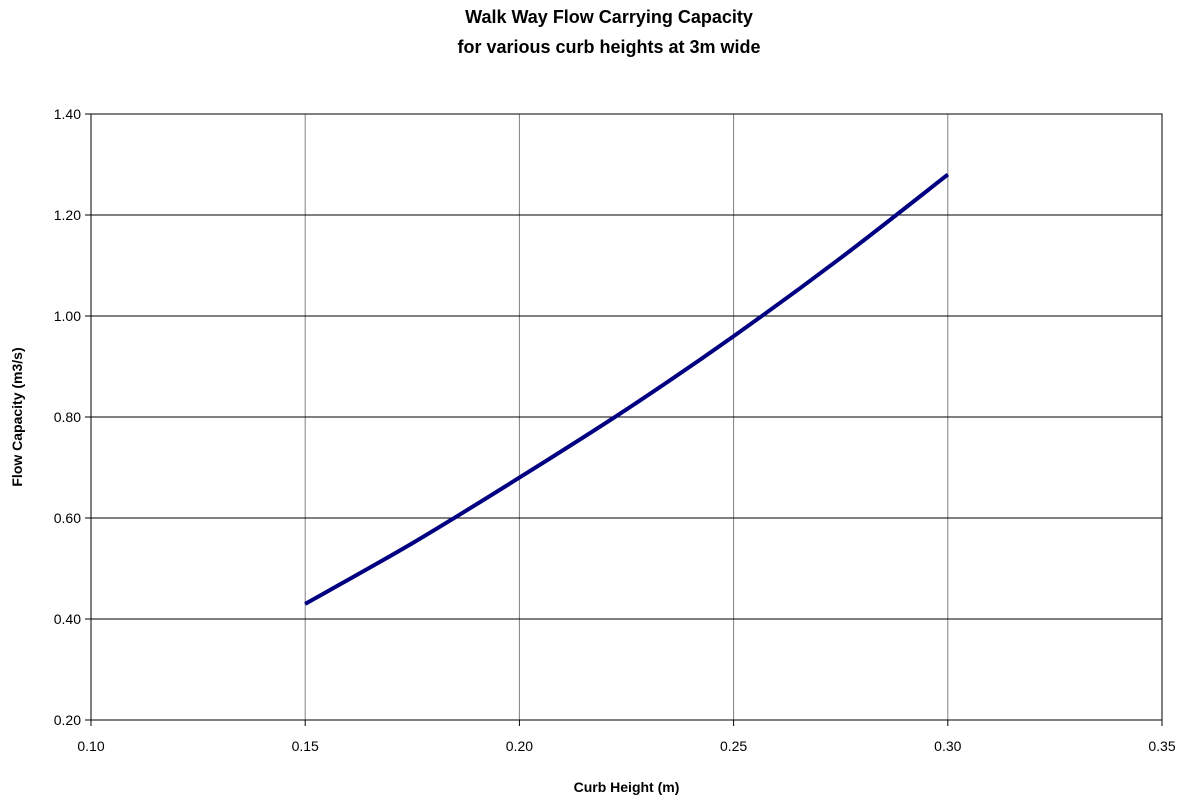 This screenshot has height=796, width=1184. Describe the element at coordinates (627, 787) in the screenshot. I see `x-axis-title: Curb Height (m)` at that location.